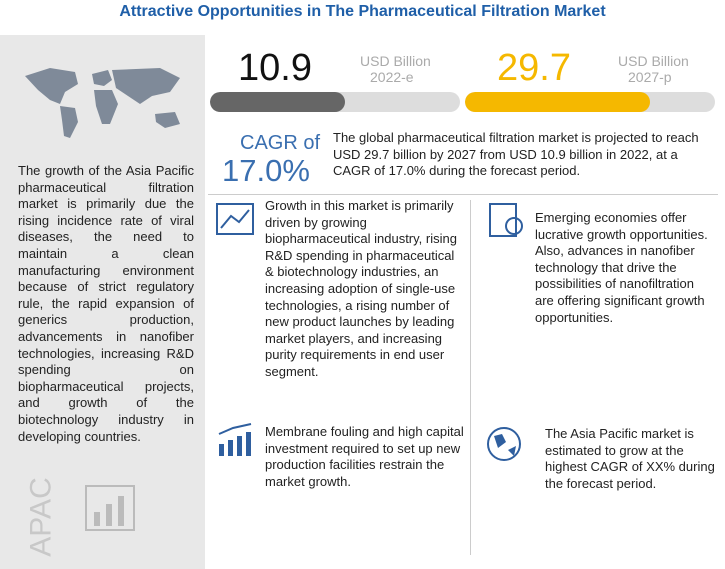  What do you see at coordinates (392, 77) in the screenshot?
I see `metric-year: 2022-e` at bounding box center [392, 77].